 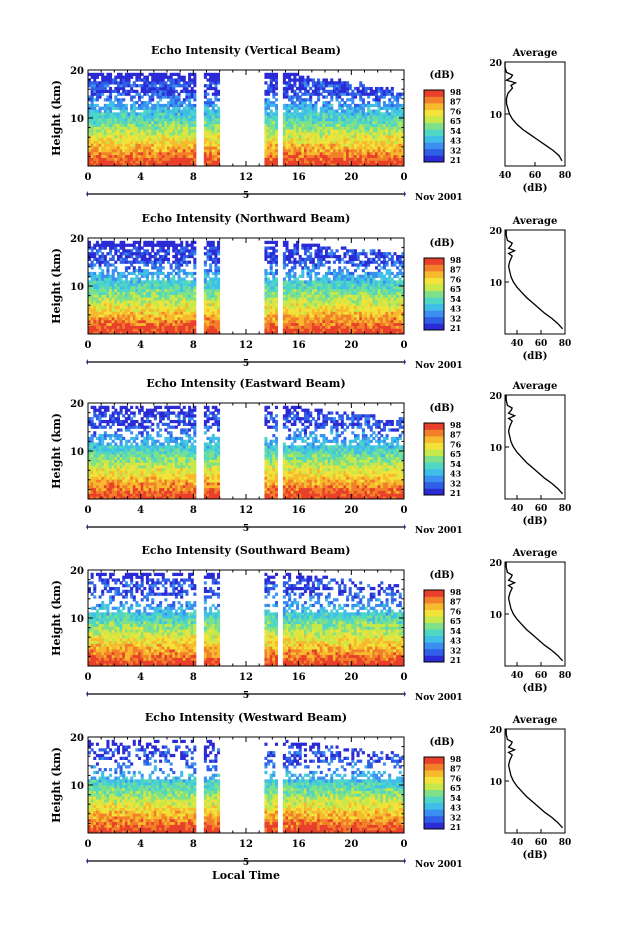 I want to click on heatmap-image, so click(x=246, y=119).